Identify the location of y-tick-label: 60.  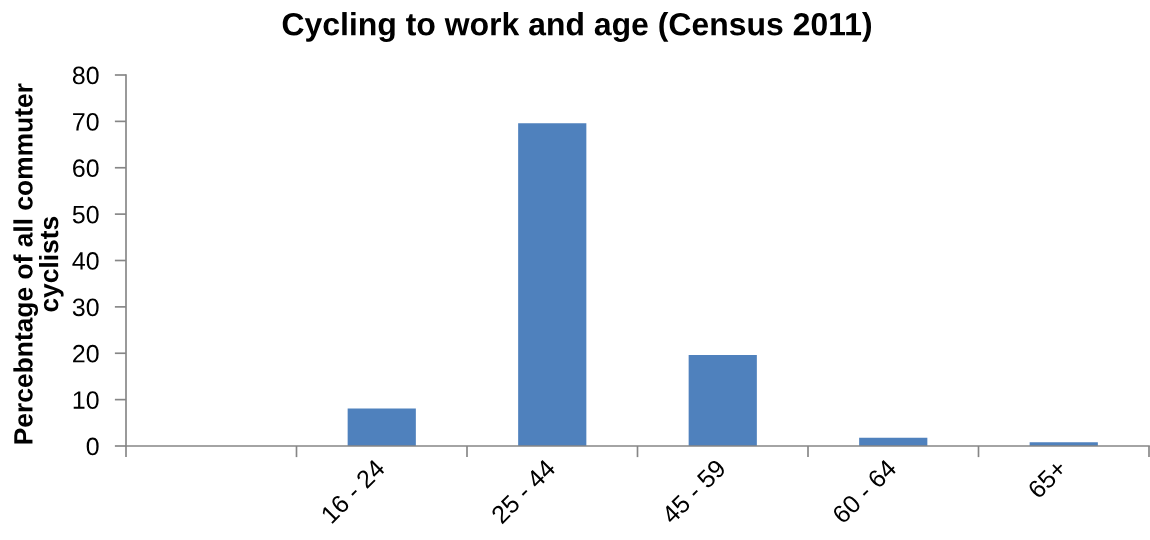
(86, 168).